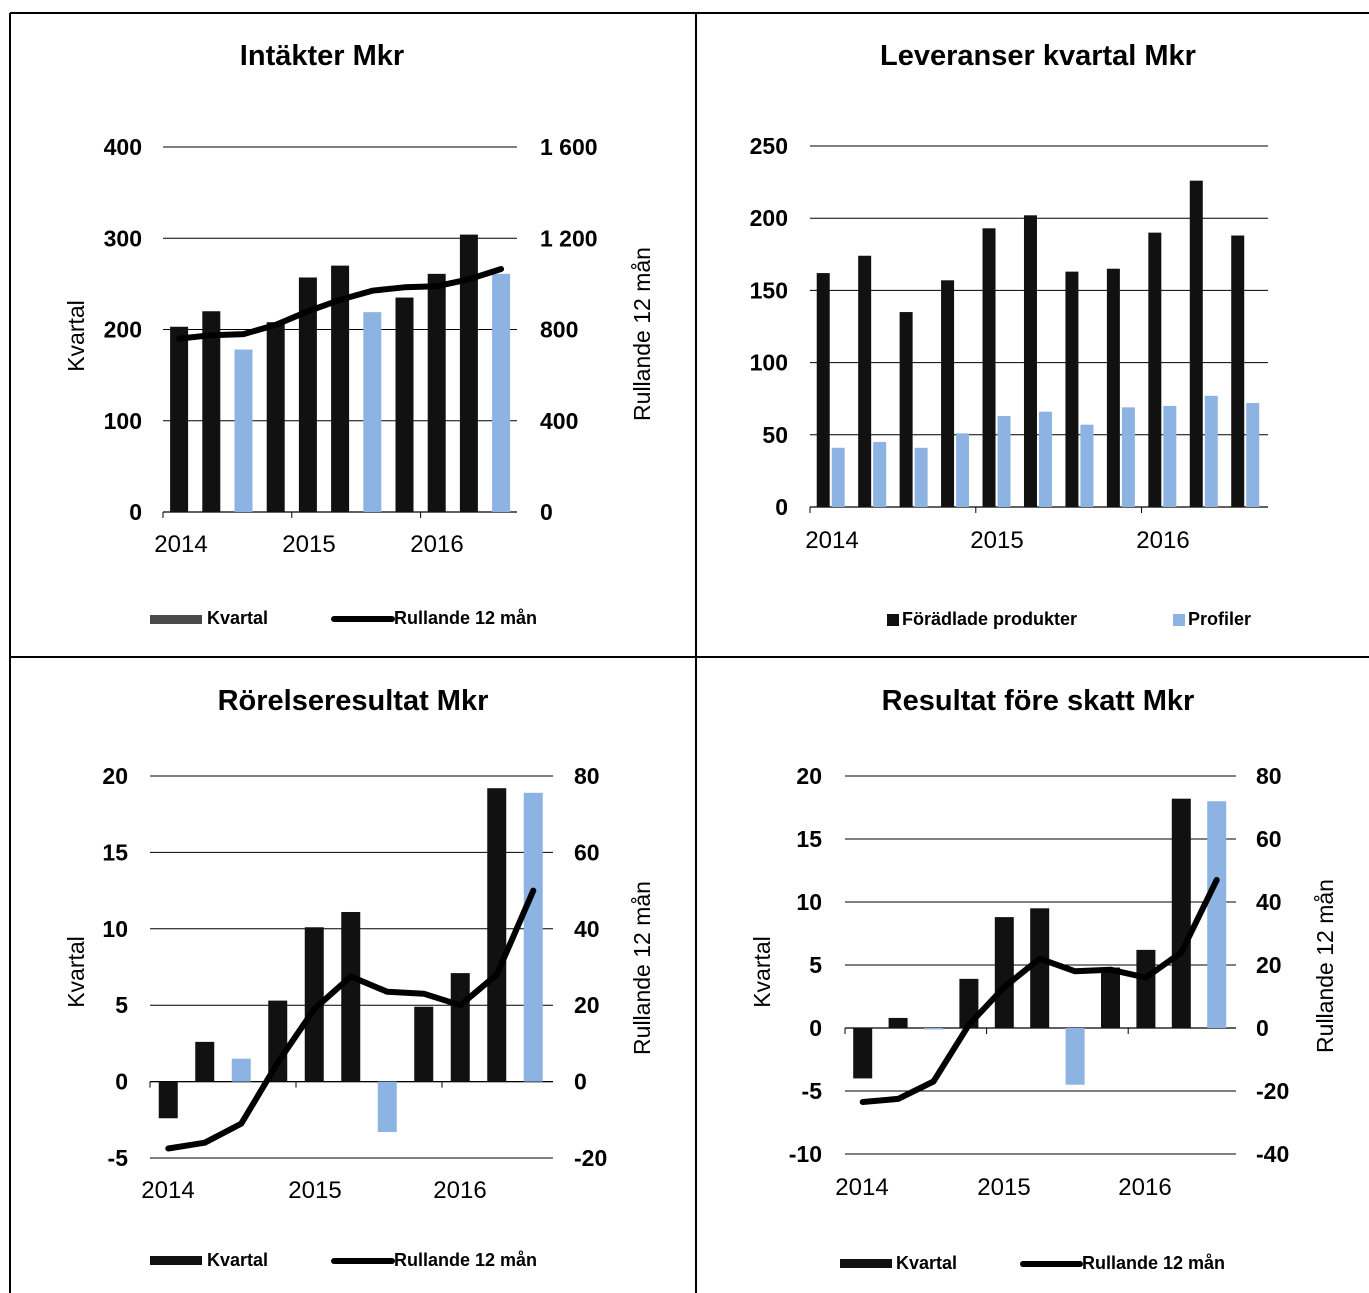  Describe the element at coordinates (1039, 982) in the screenshot. I see `plot-area: -10 -40 -5 -20 0 0 5 20 10 40 15 60 20 80 2014 2015 2016` at that location.